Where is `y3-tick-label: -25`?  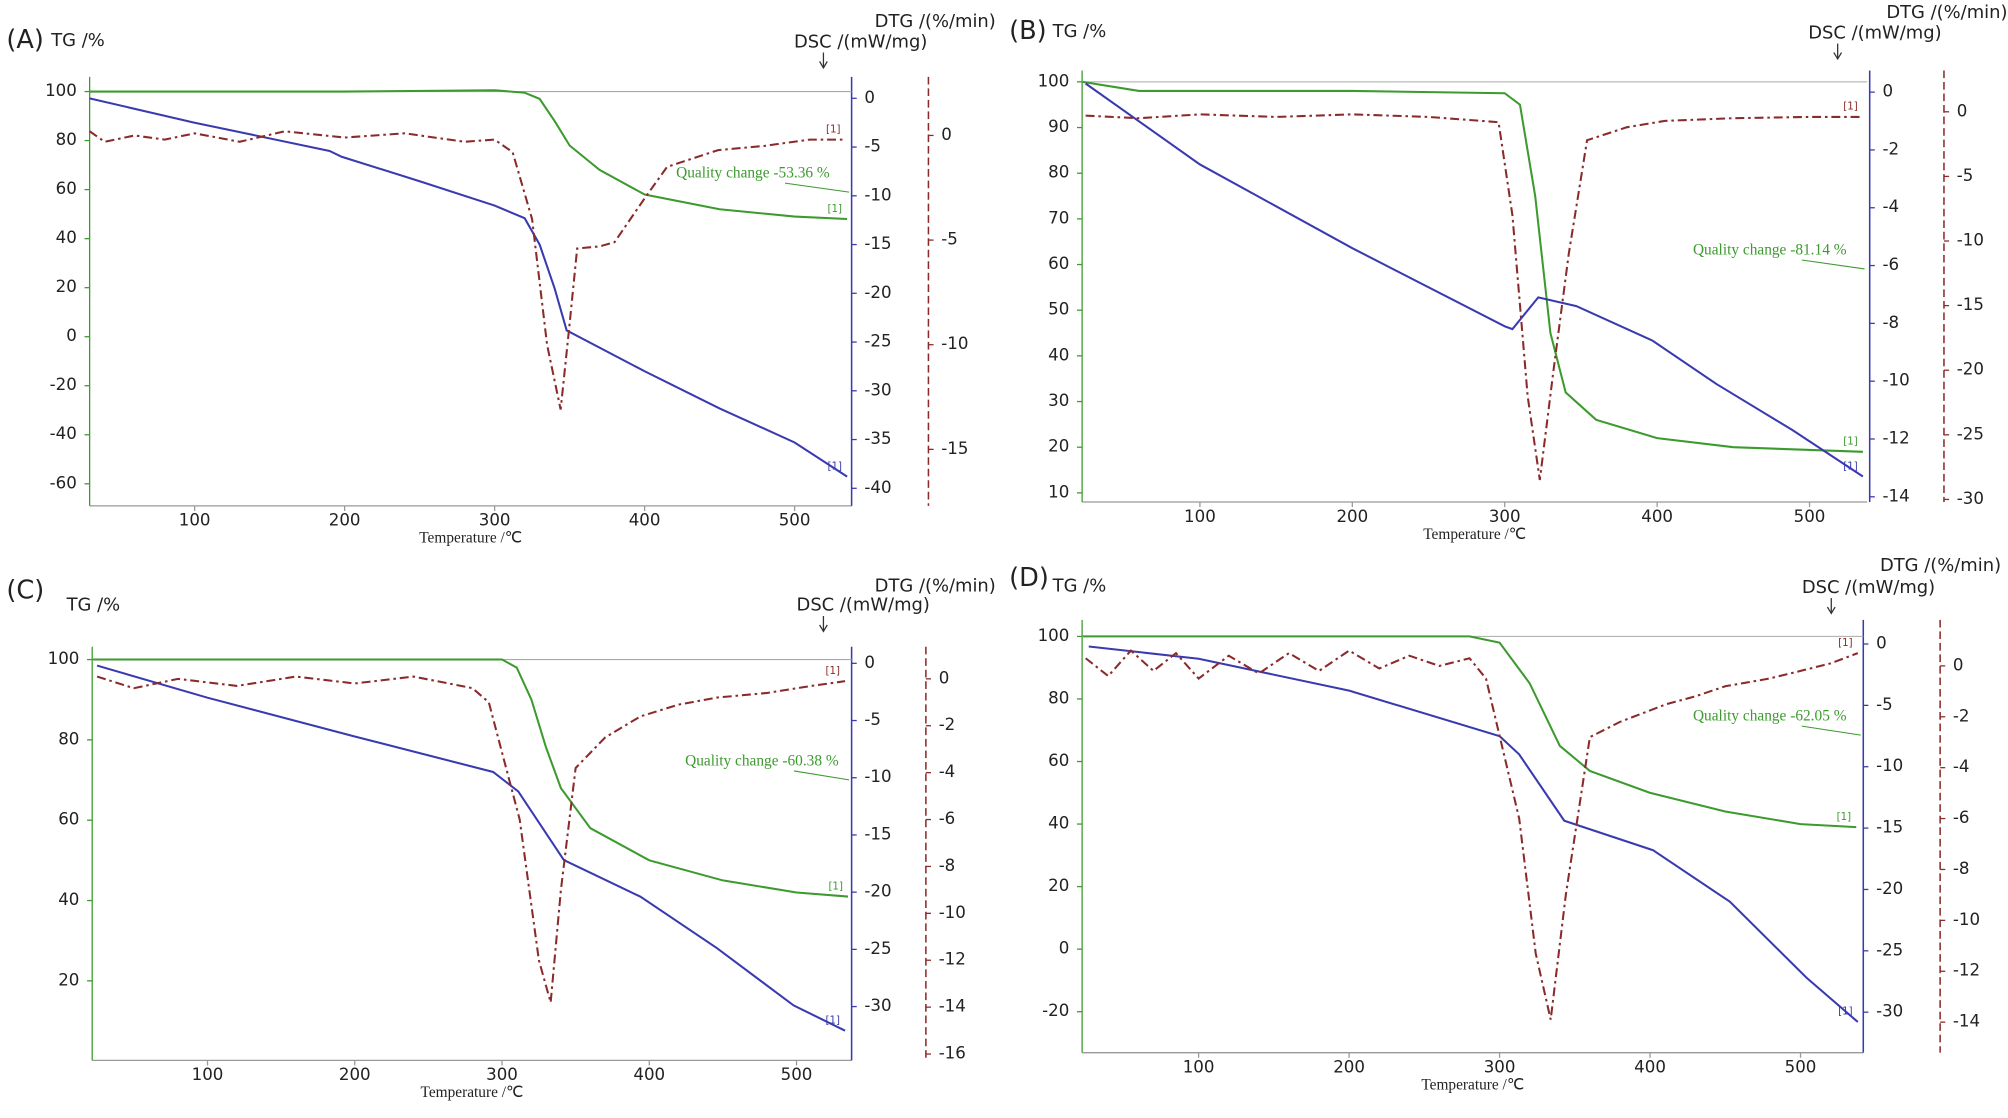
y3-tick-label: -25 is located at coordinates (1970, 433).